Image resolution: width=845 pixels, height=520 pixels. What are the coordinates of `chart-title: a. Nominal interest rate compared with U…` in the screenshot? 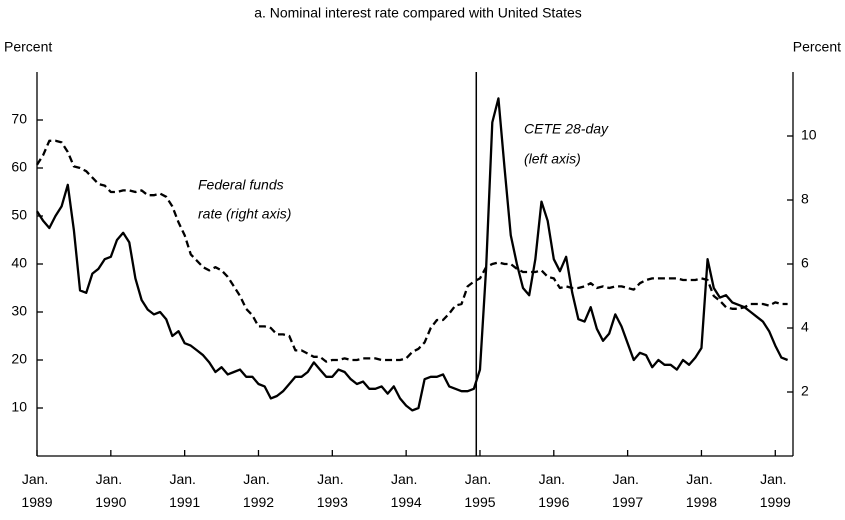 It's located at (418, 13).